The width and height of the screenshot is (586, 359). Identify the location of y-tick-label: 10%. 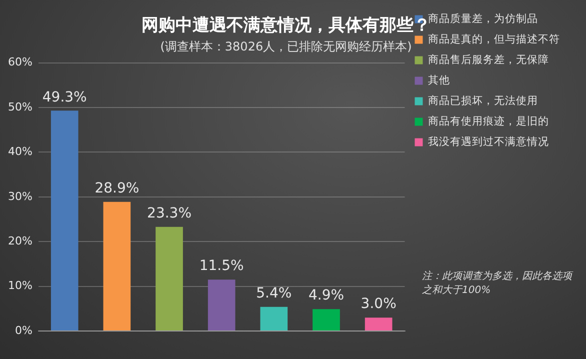
(20, 285).